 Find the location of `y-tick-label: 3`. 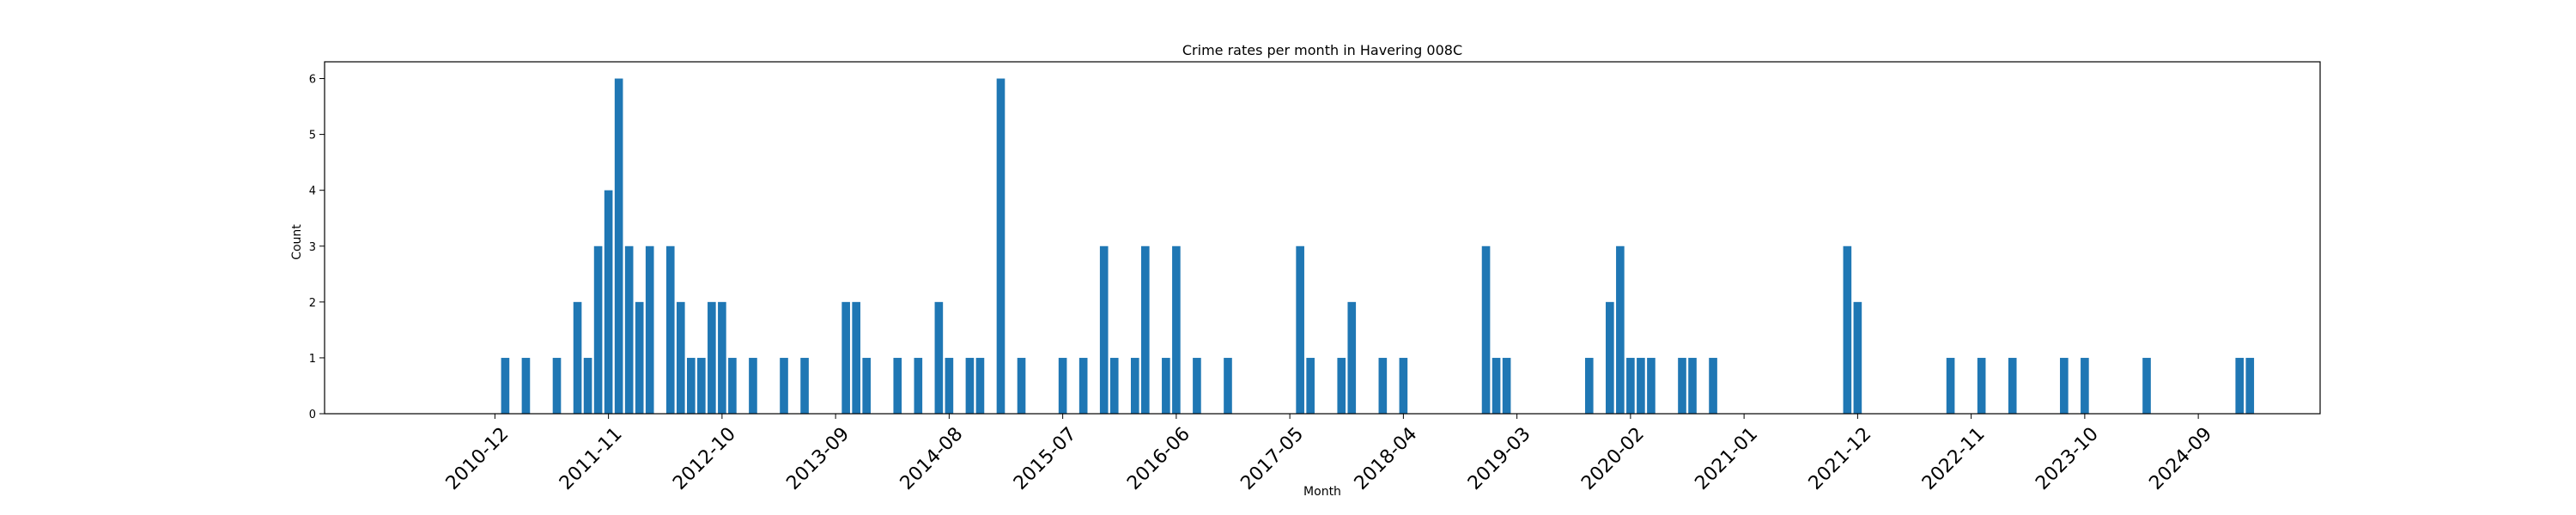

y-tick-label: 3 is located at coordinates (312, 247).